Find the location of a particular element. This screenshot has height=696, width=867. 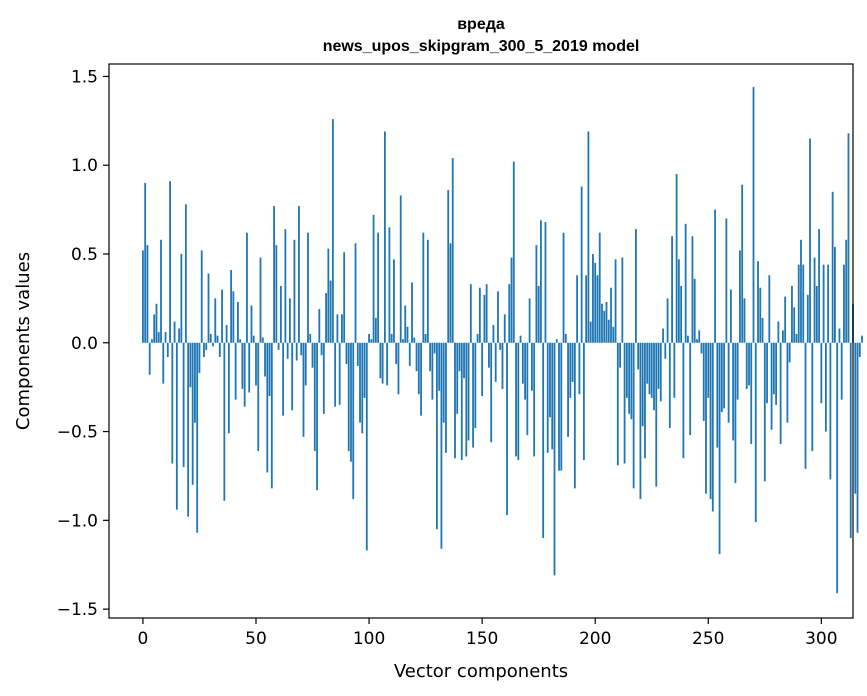

y-axis: −1.5 −1.0 −0.5 0.0 0.5 1.0 1.5 is located at coordinates (83, 343).